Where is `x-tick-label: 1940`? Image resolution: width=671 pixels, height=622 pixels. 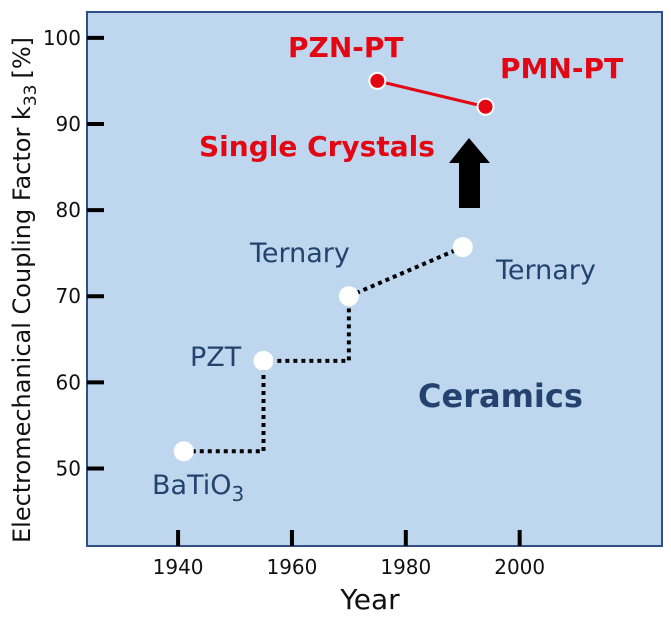
x-tick-label: 1940 is located at coordinates (178, 567).